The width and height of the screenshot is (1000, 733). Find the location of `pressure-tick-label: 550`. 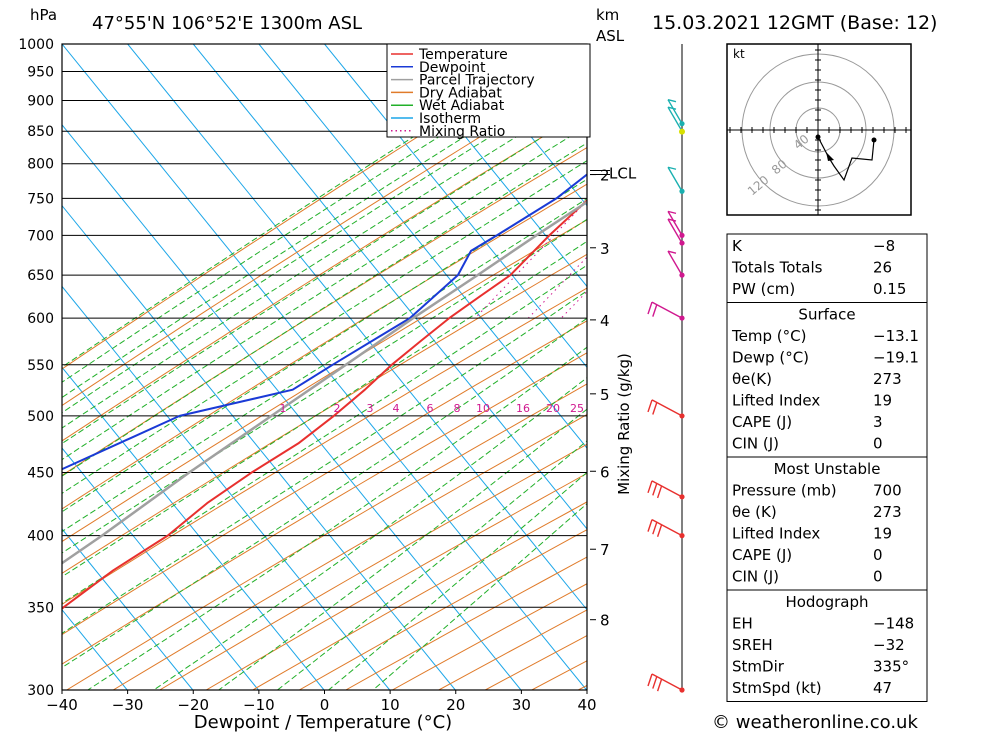

pressure-tick-label: 550 is located at coordinates (40, 366).